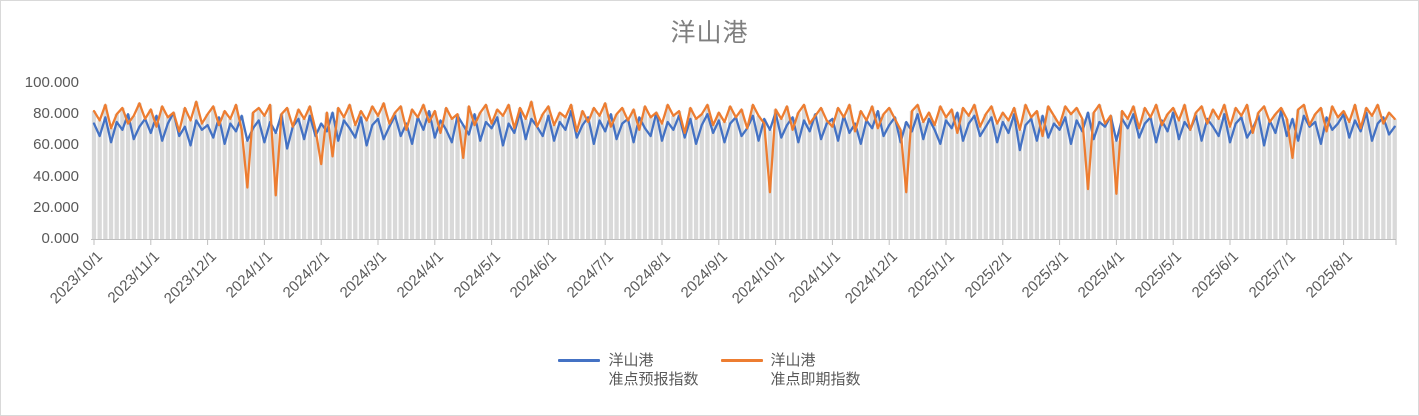  Describe the element at coordinates (60, 238) in the screenshot. I see `y-tick-label: 0.000` at that location.